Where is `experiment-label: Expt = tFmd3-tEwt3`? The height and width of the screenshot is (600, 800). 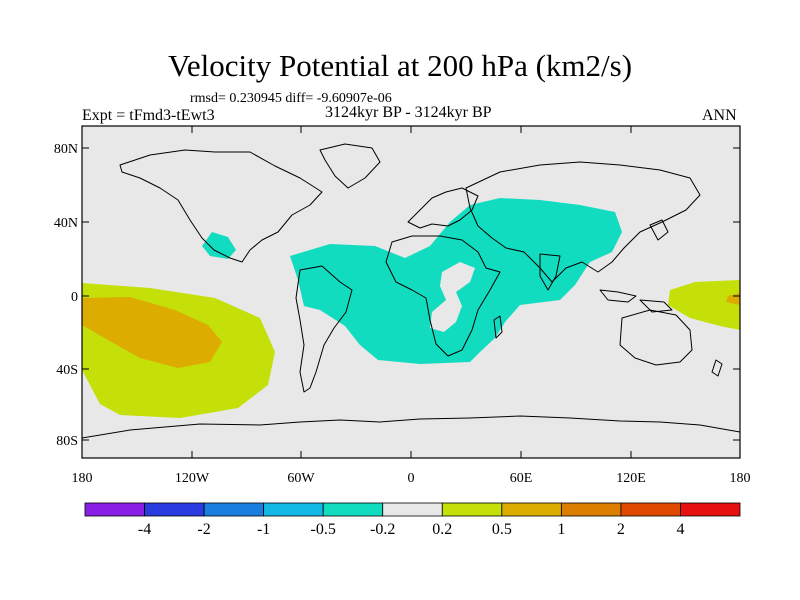
experiment-label: Expt = tFmd3-tEwt3 is located at coordinates (148, 115).